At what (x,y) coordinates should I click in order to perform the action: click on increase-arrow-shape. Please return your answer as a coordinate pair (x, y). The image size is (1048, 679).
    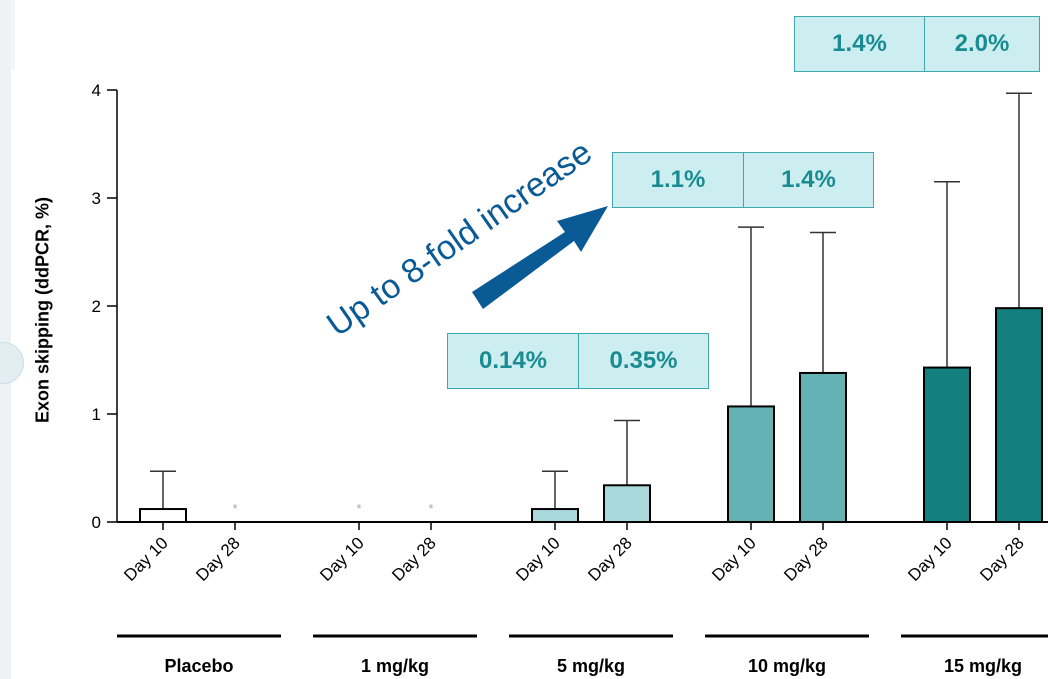
    Looking at the image, I should click on (540, 257).